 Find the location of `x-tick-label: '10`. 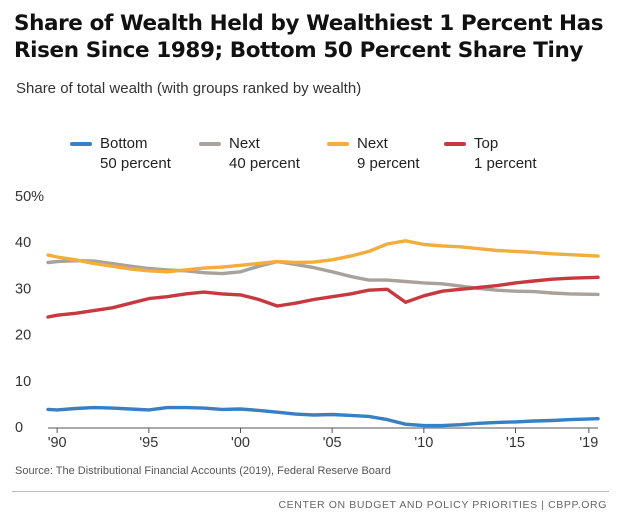

x-tick-label: '10 is located at coordinates (423, 443).